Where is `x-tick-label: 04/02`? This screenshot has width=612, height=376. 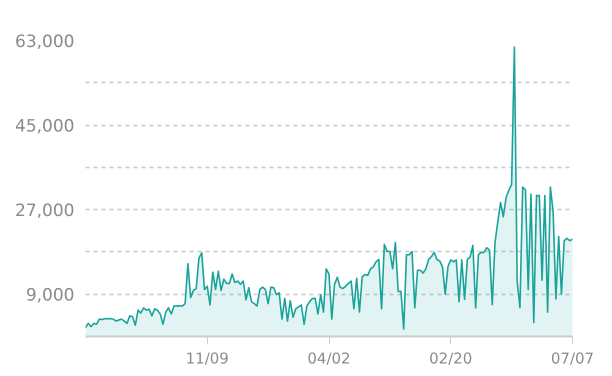
x-tick-label: 04/02 is located at coordinates (329, 359).